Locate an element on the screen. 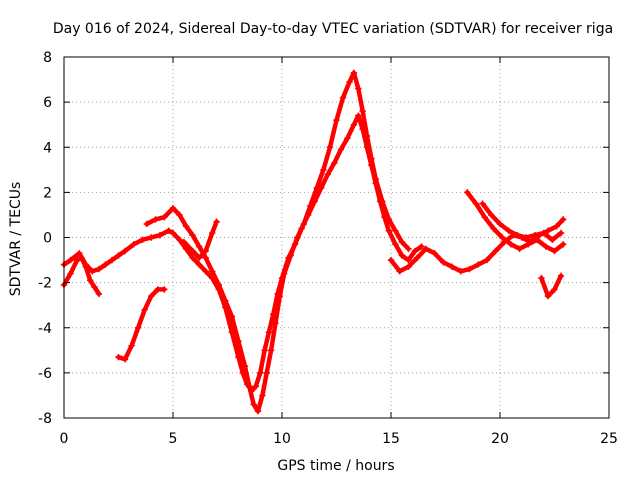 Image resolution: width=640 pixels, height=480 pixels. series-track-h is located at coordinates (522, 221).